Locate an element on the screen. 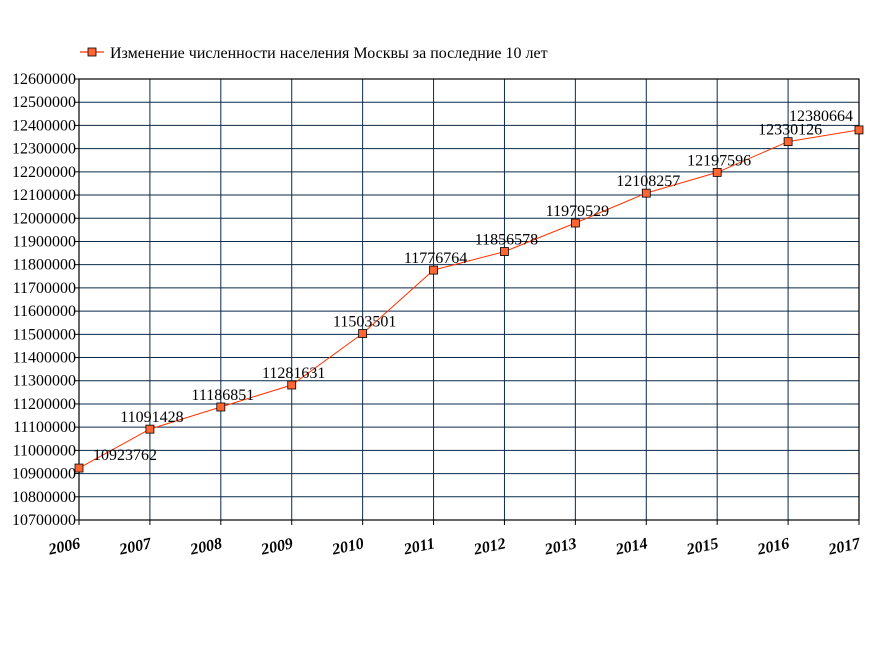 The image size is (884, 650). y-tick-label: 11500000 is located at coordinates (44, 334).